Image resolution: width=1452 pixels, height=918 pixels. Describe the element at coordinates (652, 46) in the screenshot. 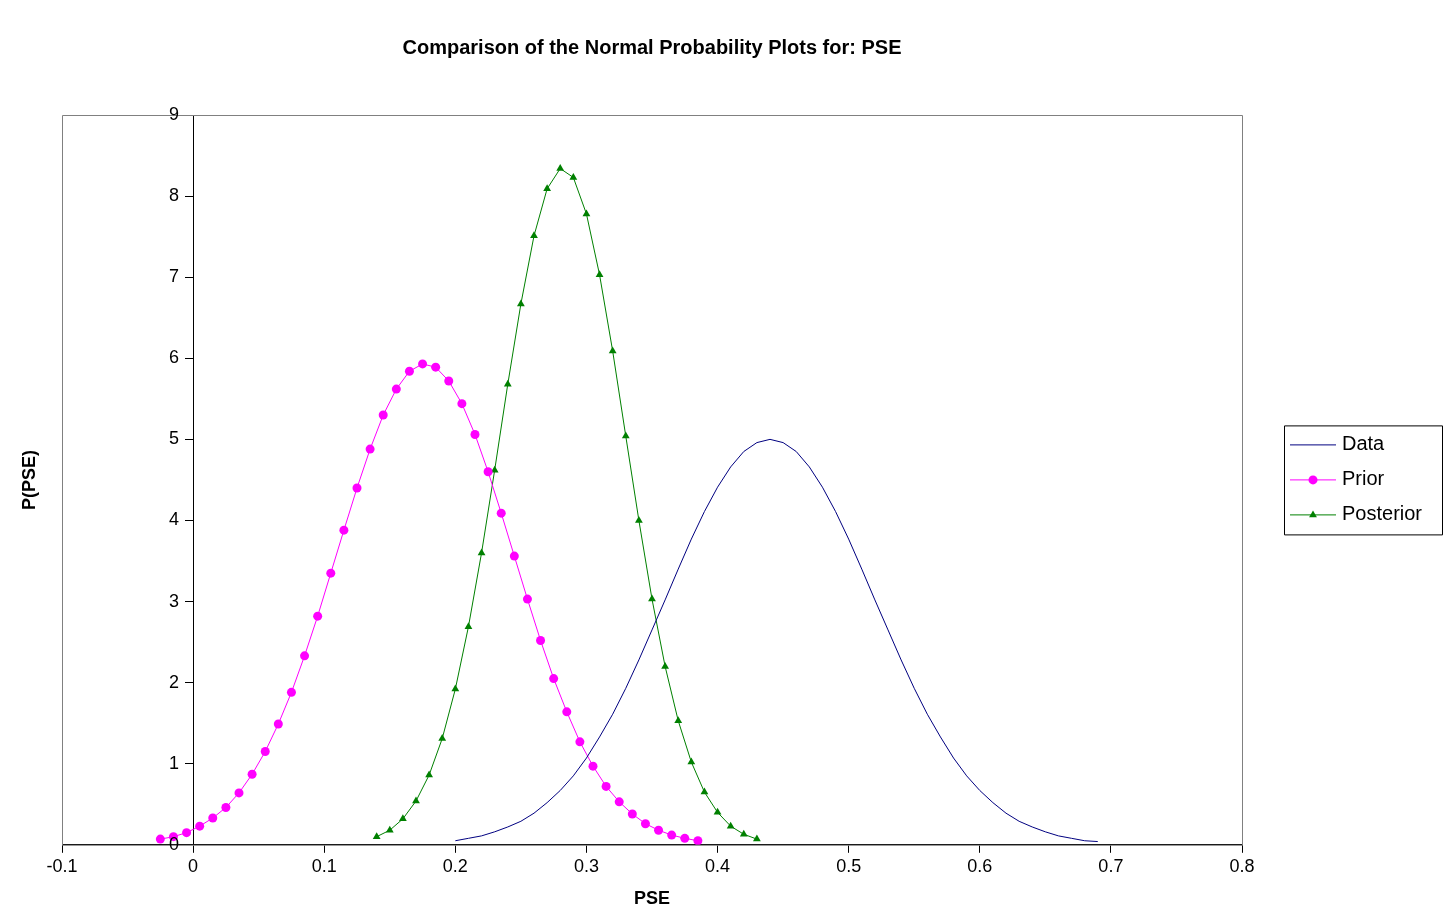

I see `chart-title: Comparison of the Normal Probability Plots for: PSE` at that location.